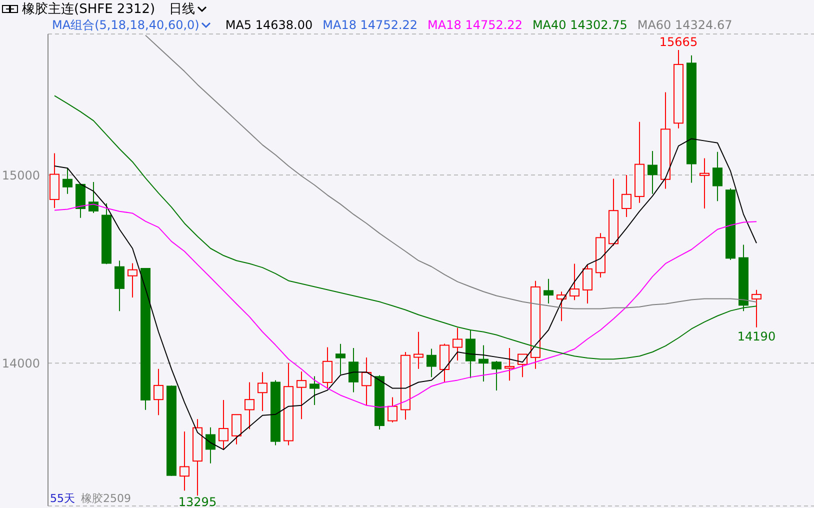  I want to click on text: MA40 14302.75, so click(580, 25).